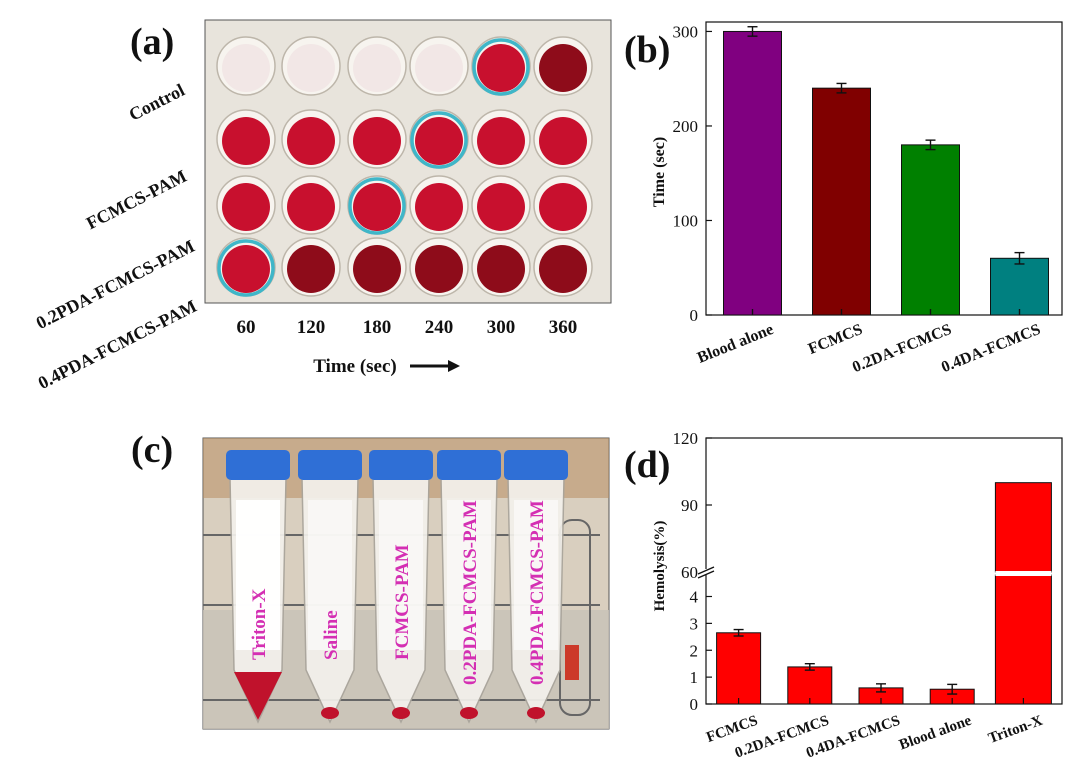  I want to click on plate-col-label: 120, so click(311, 327).